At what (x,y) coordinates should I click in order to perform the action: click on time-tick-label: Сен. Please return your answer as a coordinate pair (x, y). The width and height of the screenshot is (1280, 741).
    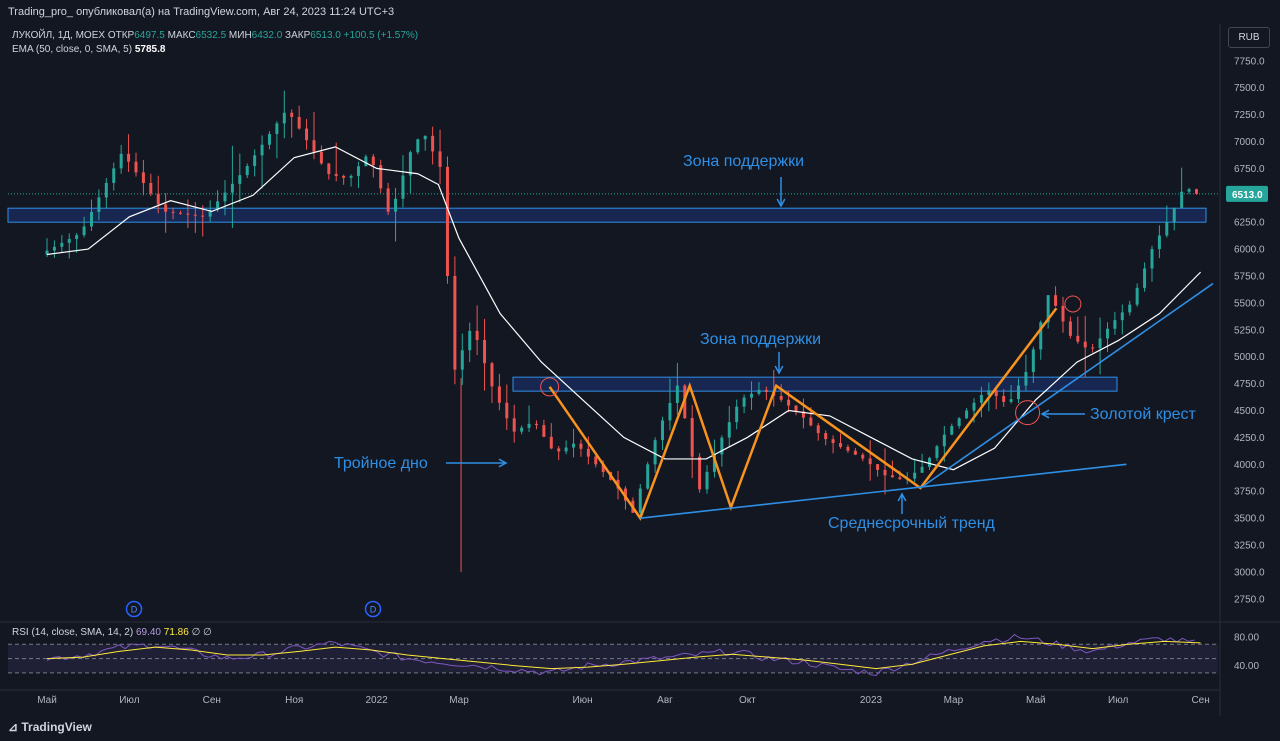
    Looking at the image, I should click on (1200, 700).